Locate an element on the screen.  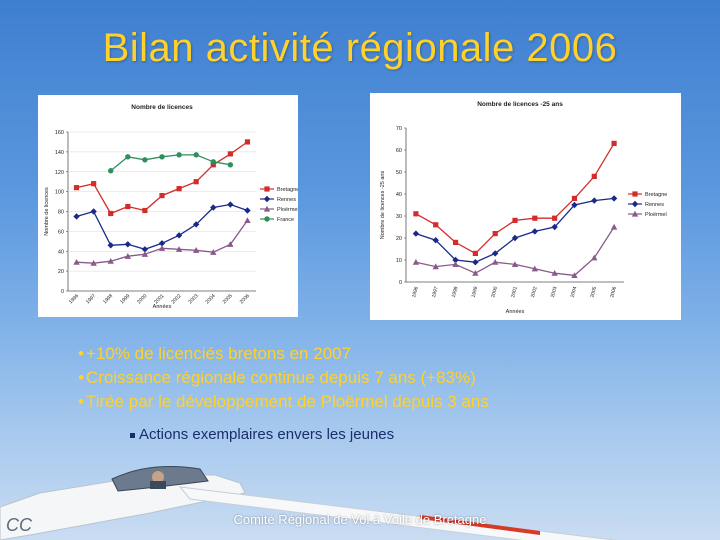
y-tick-label: 30 is located at coordinates (399, 217).